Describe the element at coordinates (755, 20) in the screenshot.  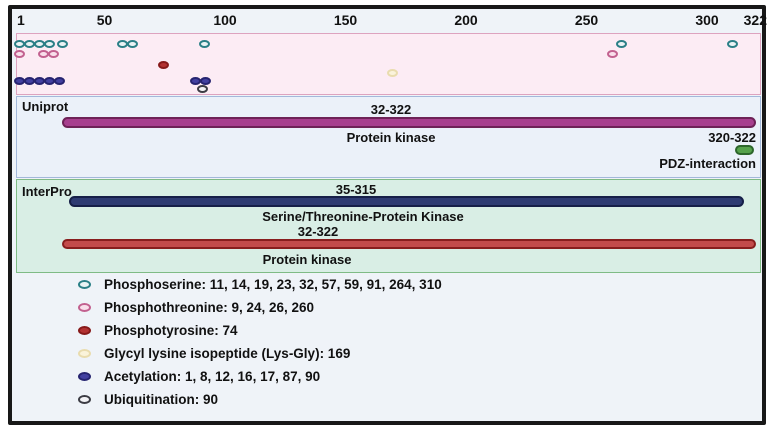
I see `ruler-tick: 322` at that location.